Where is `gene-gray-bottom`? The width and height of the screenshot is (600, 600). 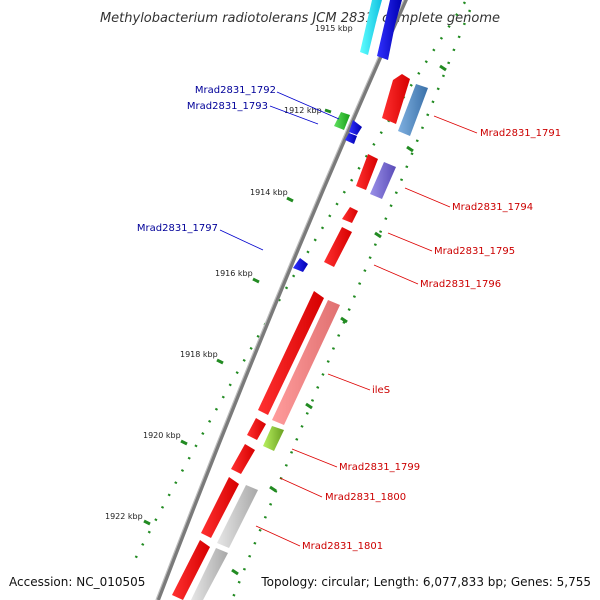 gene-gray-bottom is located at coordinates (209, 574).